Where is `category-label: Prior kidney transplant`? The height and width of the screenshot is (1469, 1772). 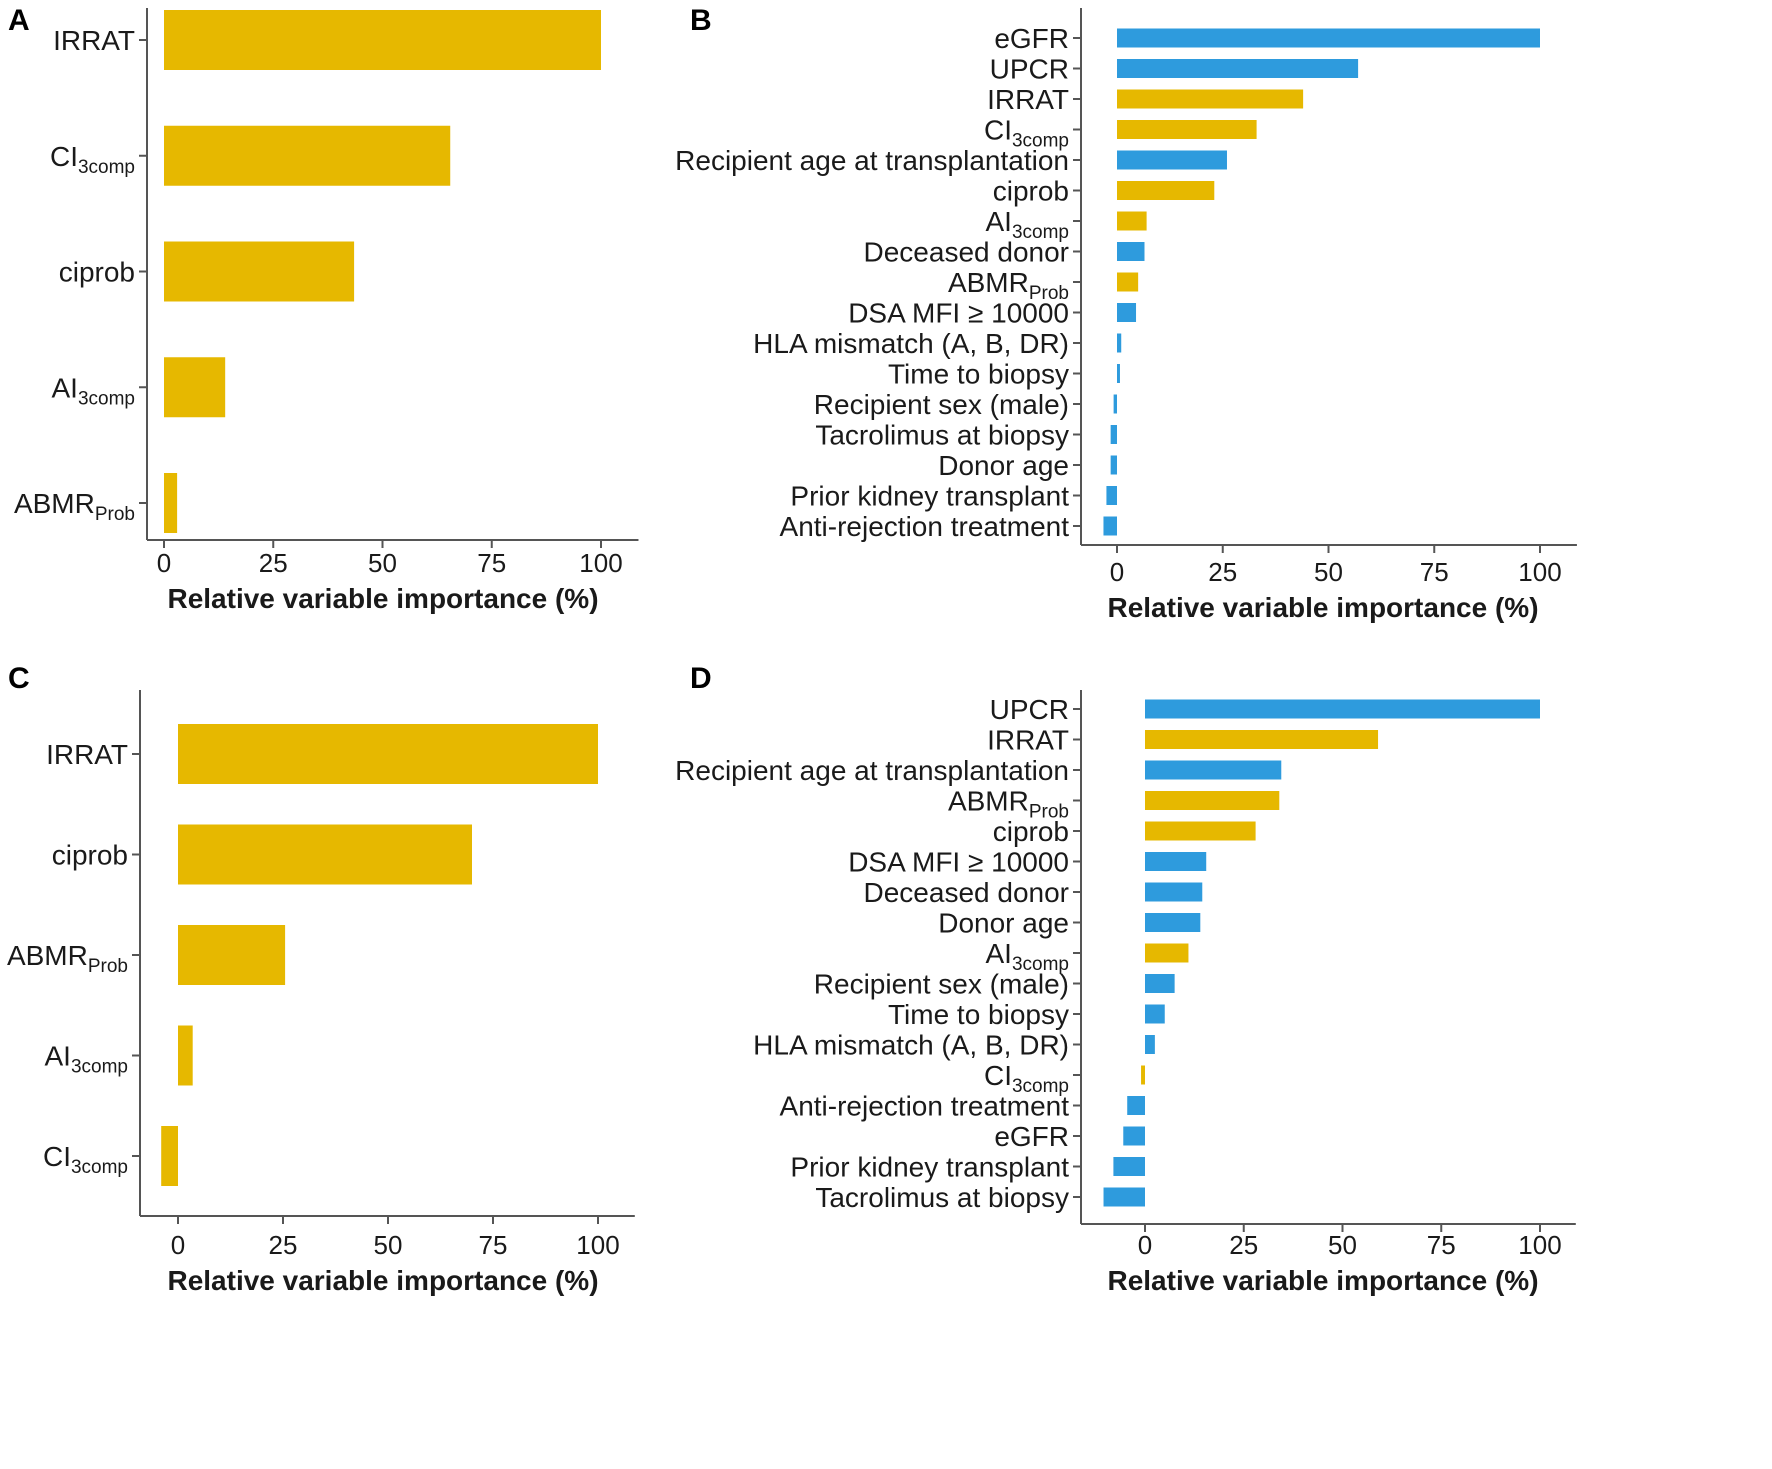
category-label: Prior kidney transplant is located at coordinates (929, 1167).